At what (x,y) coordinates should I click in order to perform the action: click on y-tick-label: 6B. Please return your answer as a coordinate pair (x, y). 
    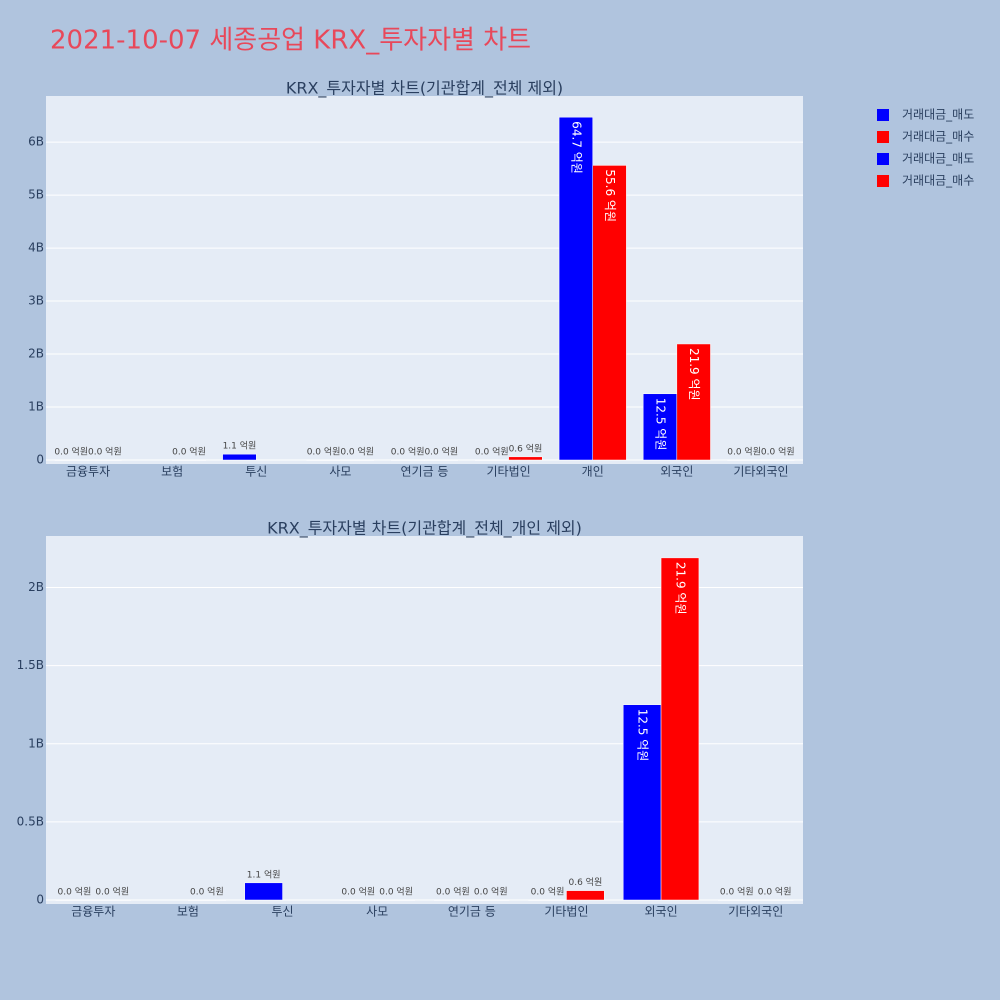
    Looking at the image, I should click on (36, 142).